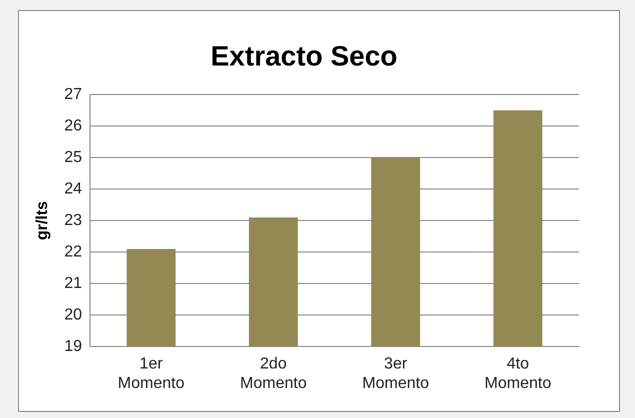 The height and width of the screenshot is (418, 635). Describe the element at coordinates (151, 374) in the screenshot. I see `x-tick-label: 1er Momento` at that location.